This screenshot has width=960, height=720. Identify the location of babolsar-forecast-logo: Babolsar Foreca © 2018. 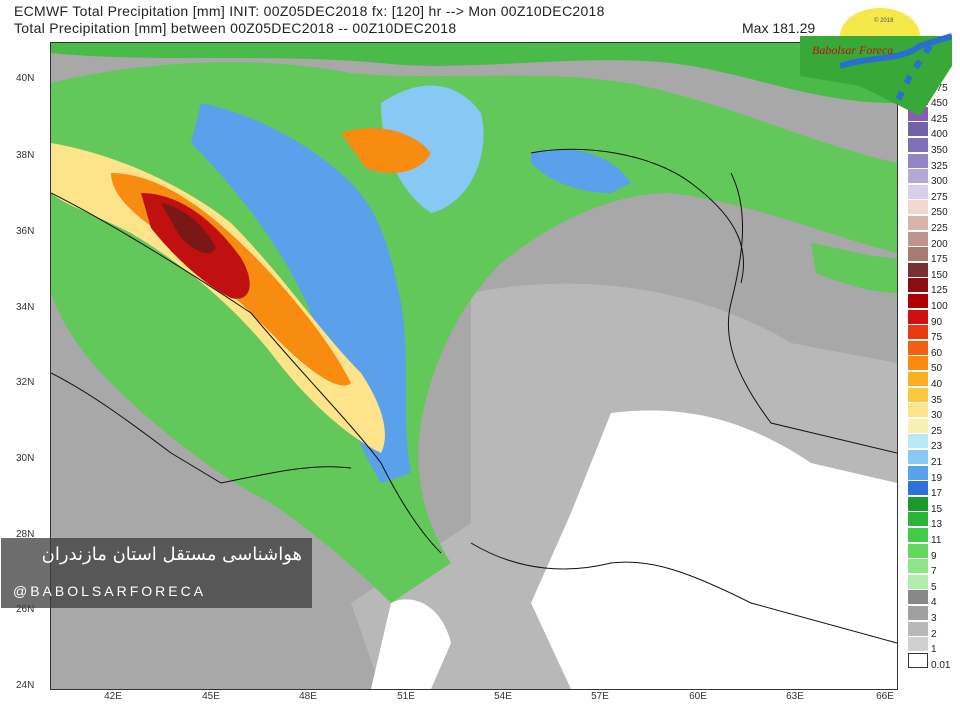
(876, 62).